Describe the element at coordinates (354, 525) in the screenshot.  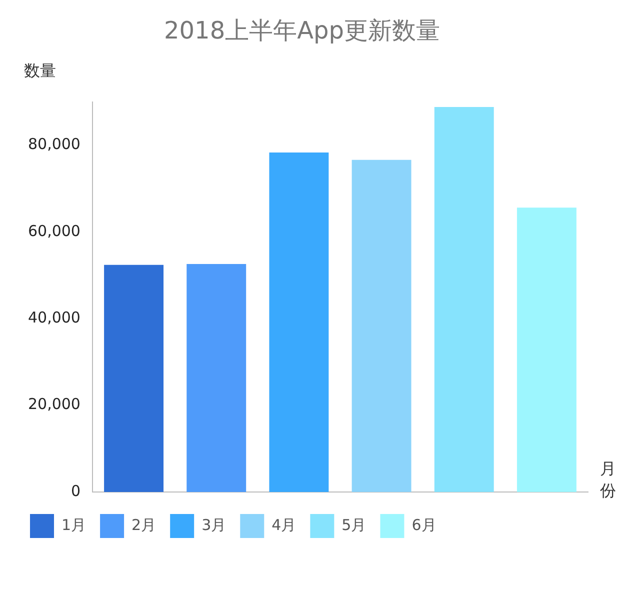
I see `legend-label: 5月` at that location.